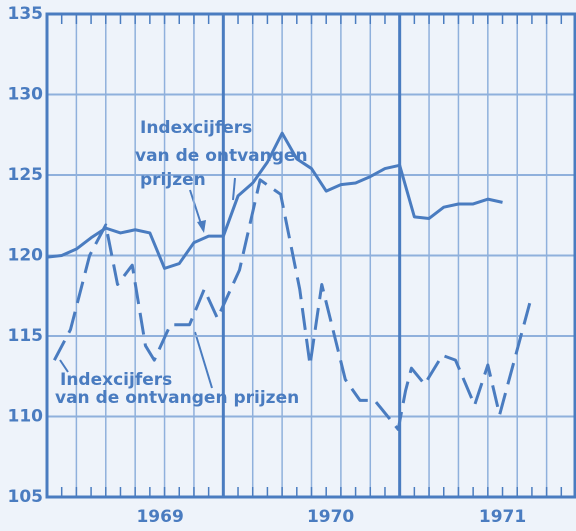 This screenshot has height=531, width=576. I want to click on y-tick-label: 125, so click(26, 175).